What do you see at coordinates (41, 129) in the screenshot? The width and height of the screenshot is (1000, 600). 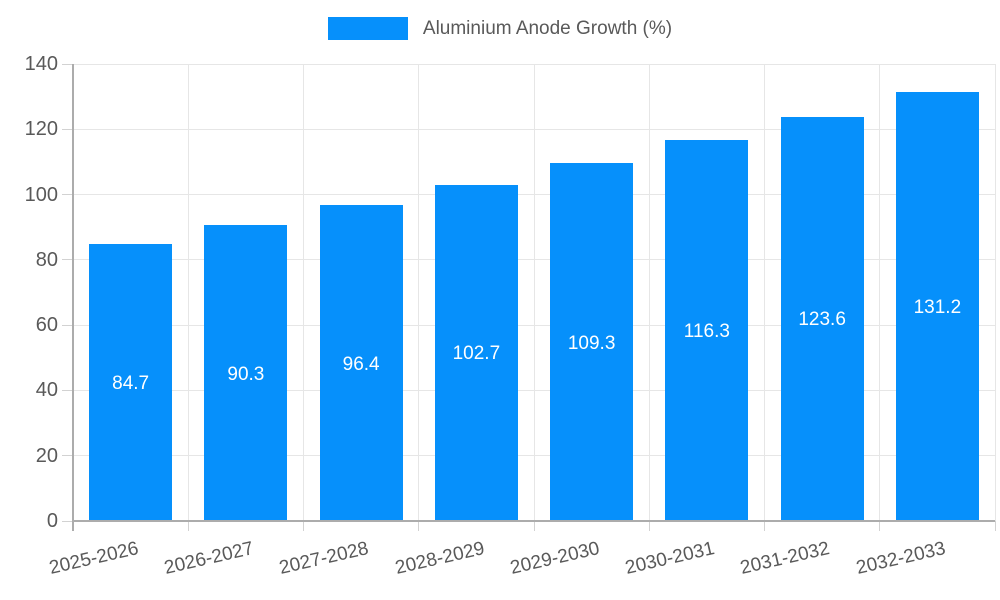 I see `y-axis-tick-label: 120` at bounding box center [41, 129].